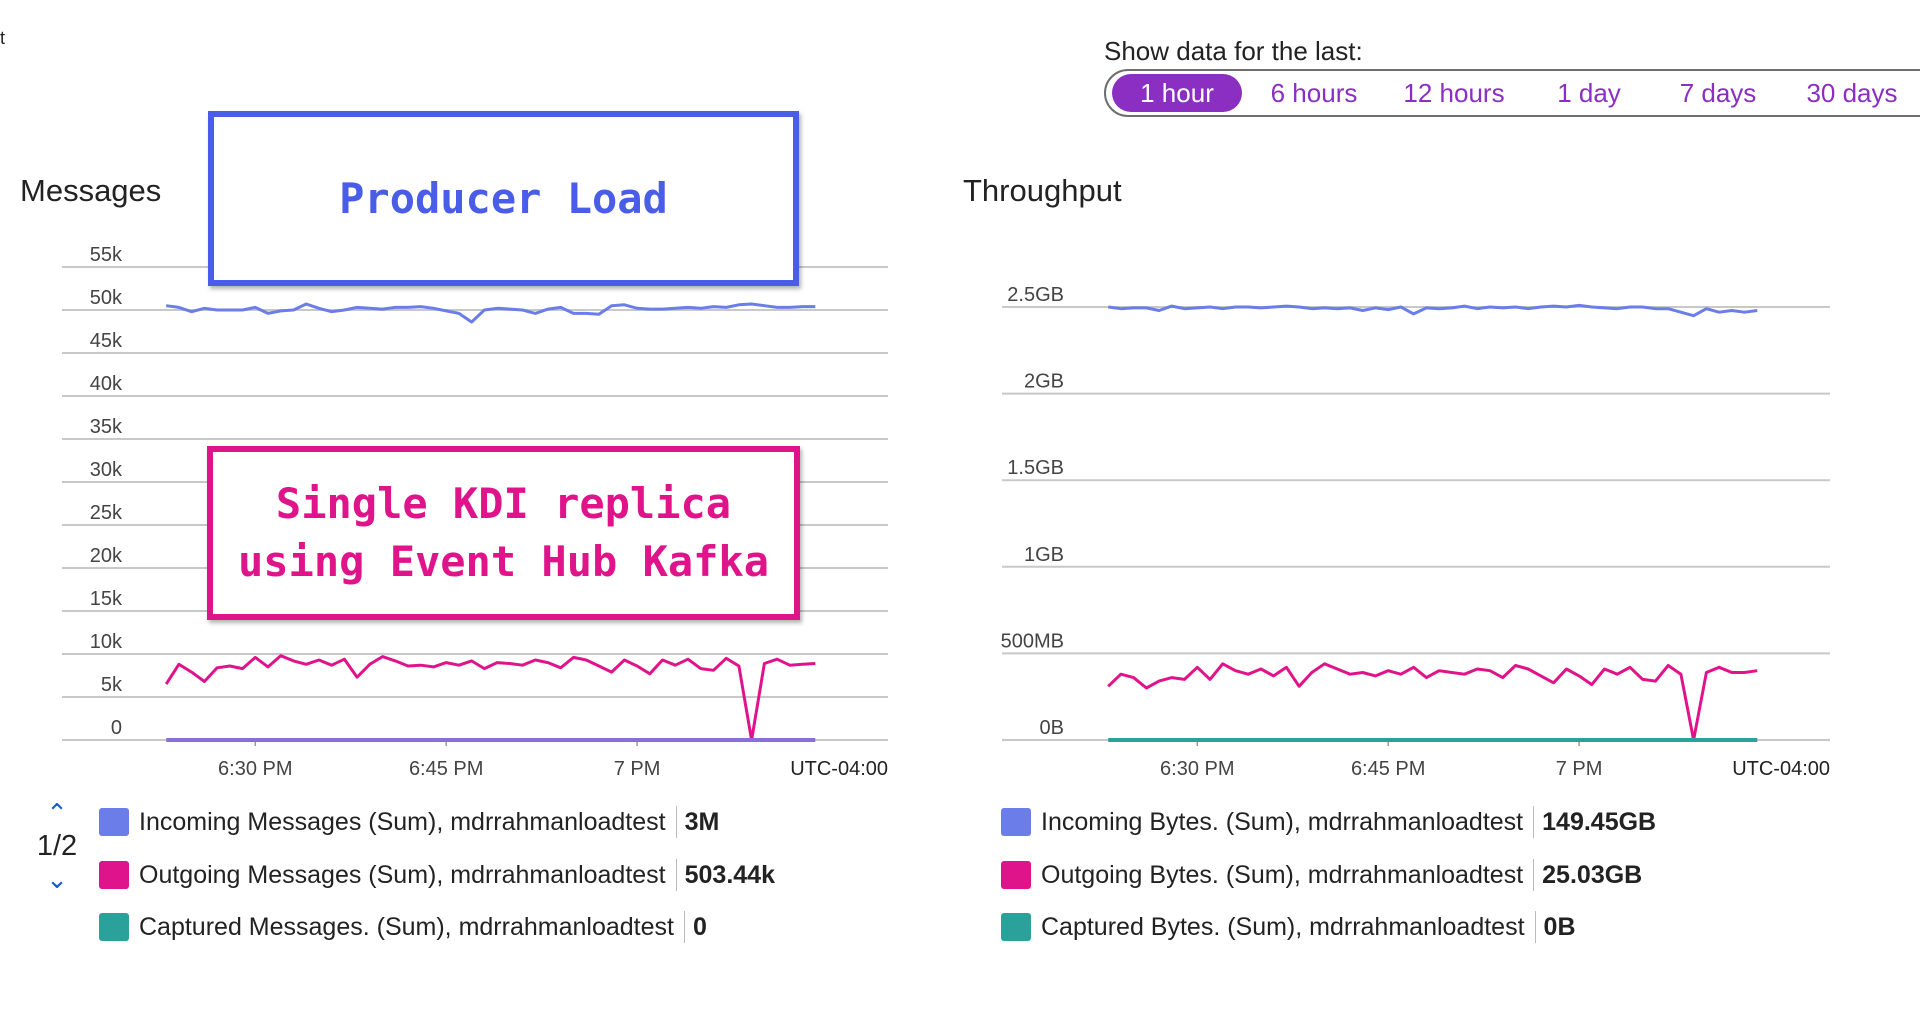 This screenshot has width=1920, height=1032. I want to click on legend-value: 149.45GB, so click(1599, 821).